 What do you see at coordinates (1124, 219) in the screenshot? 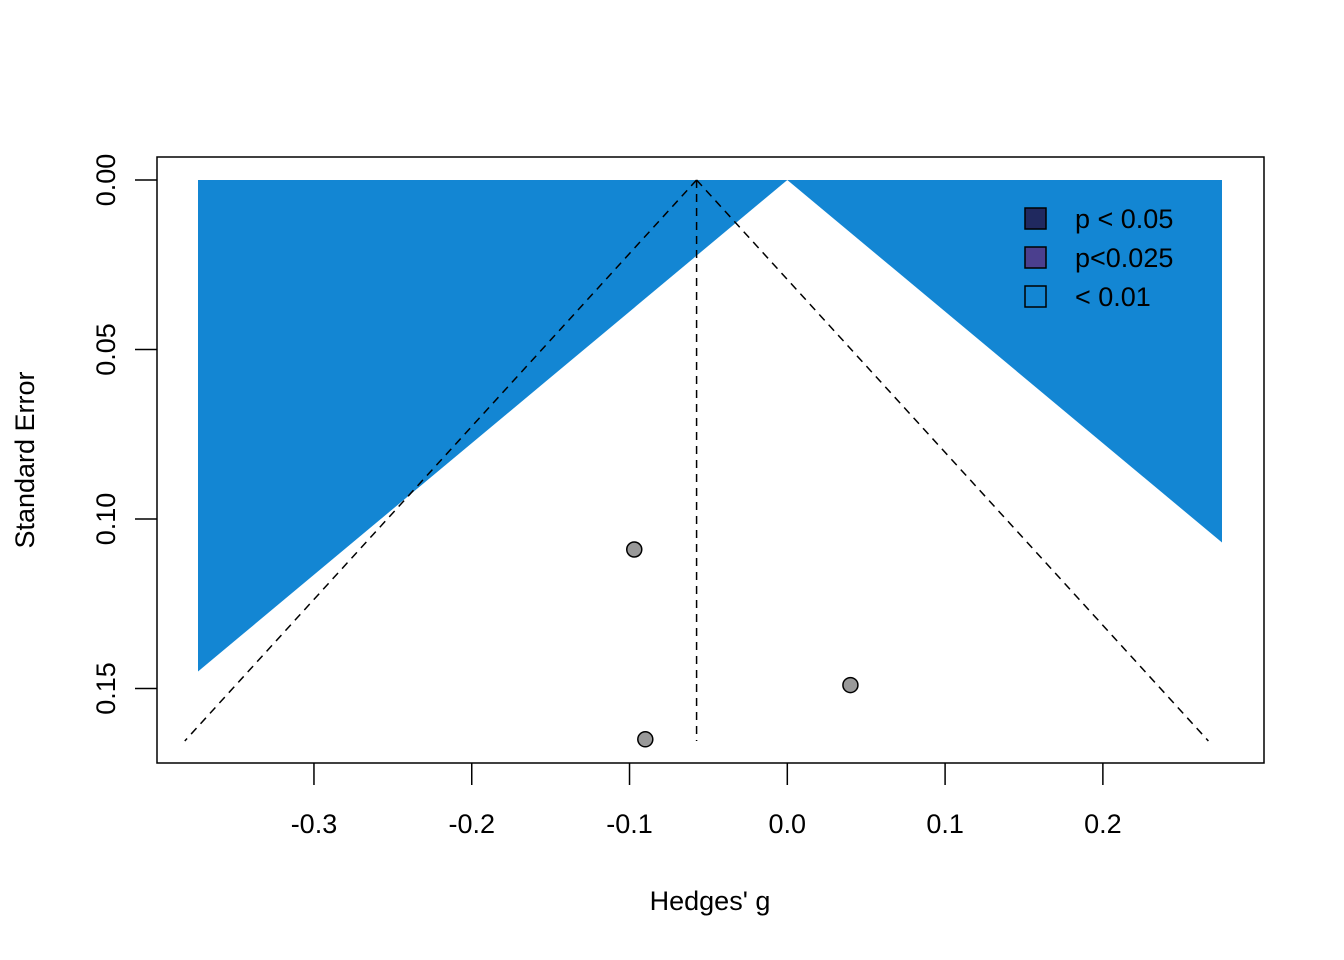
I see `legend-label: p < 0.05` at bounding box center [1124, 219].